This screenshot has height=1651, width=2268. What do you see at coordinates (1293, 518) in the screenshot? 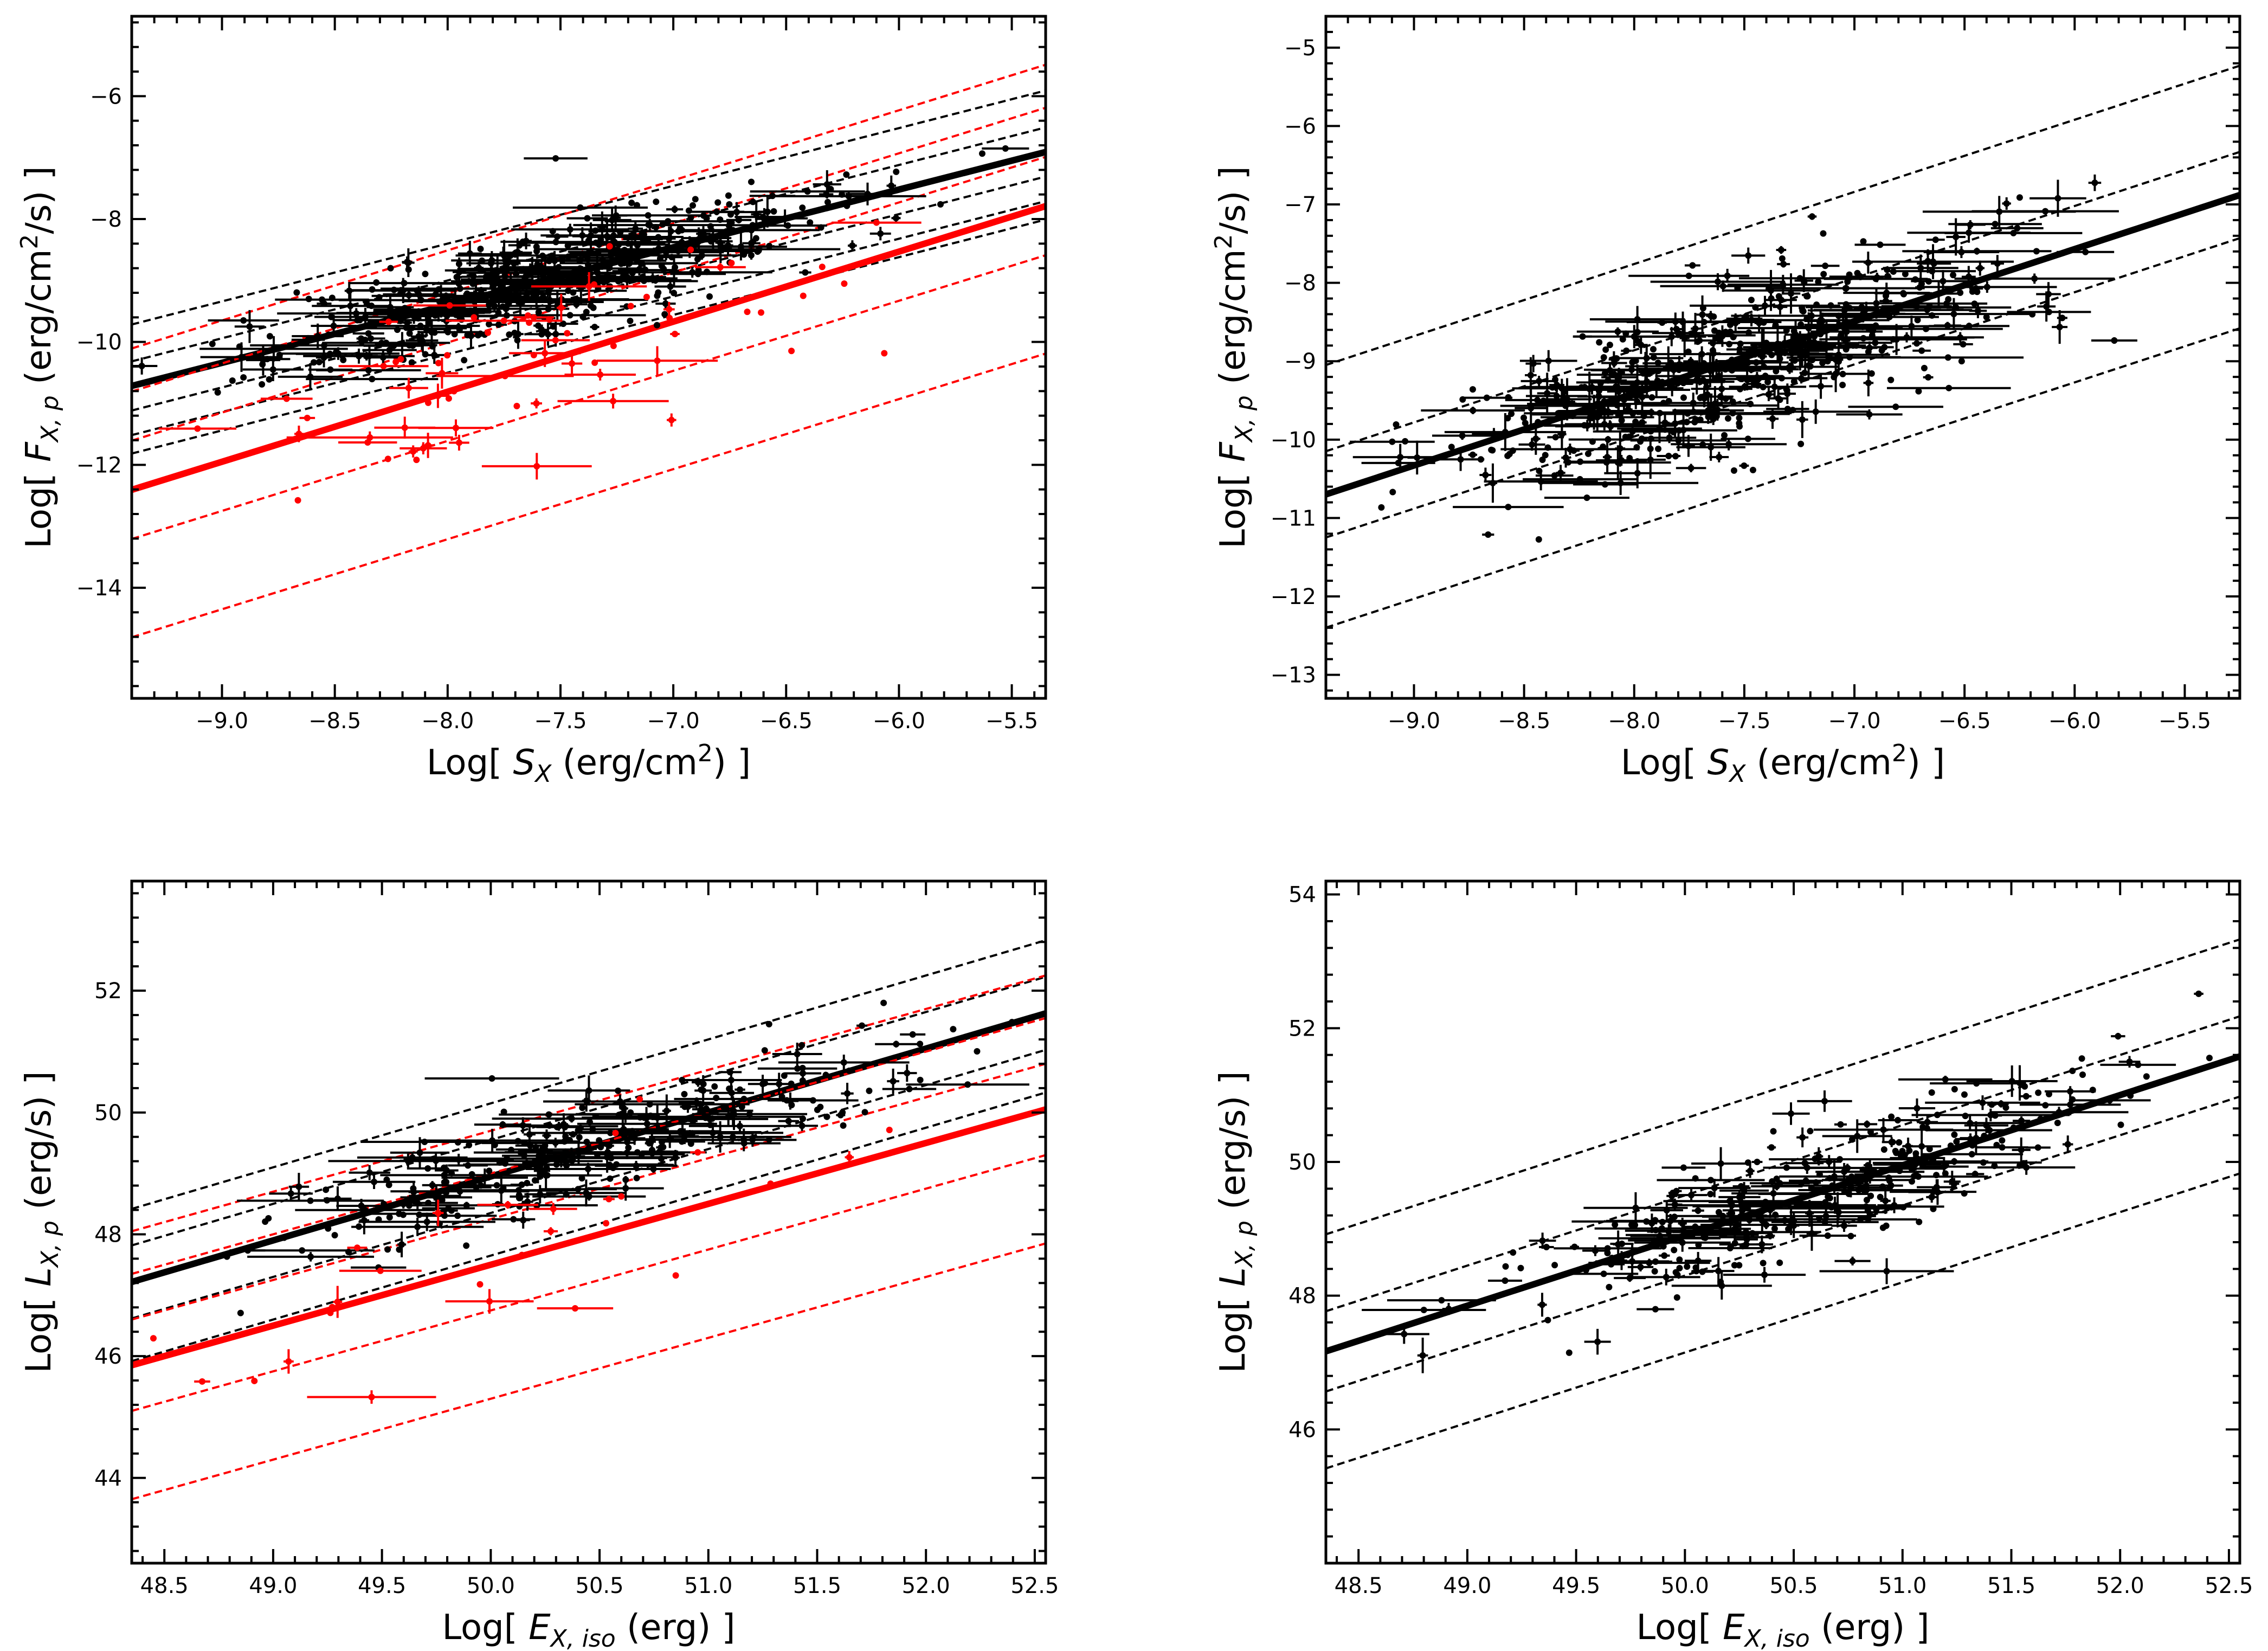
I see `y-tick-label: −11` at bounding box center [1293, 518].